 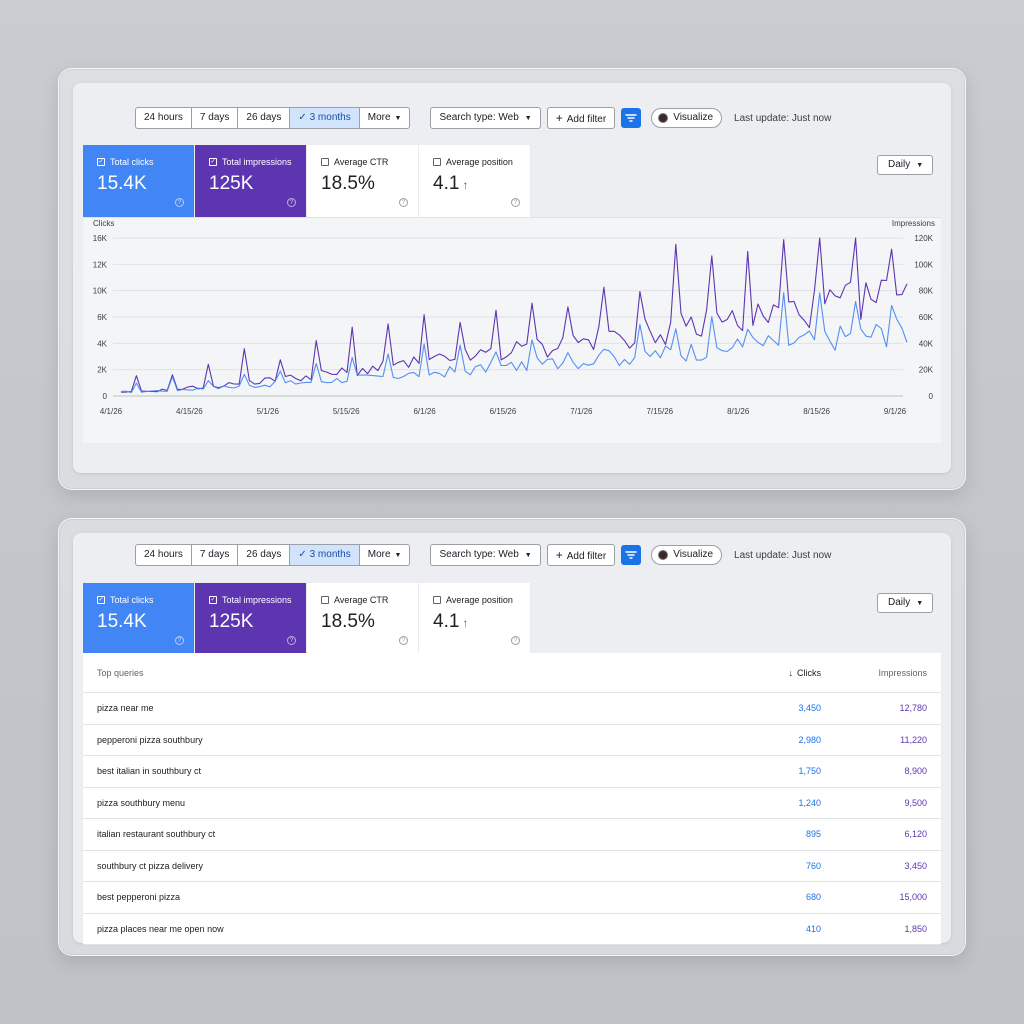 What do you see at coordinates (512, 709) in the screenshot?
I see `table-row: pizza near me 3,450 12,780` at bounding box center [512, 709].